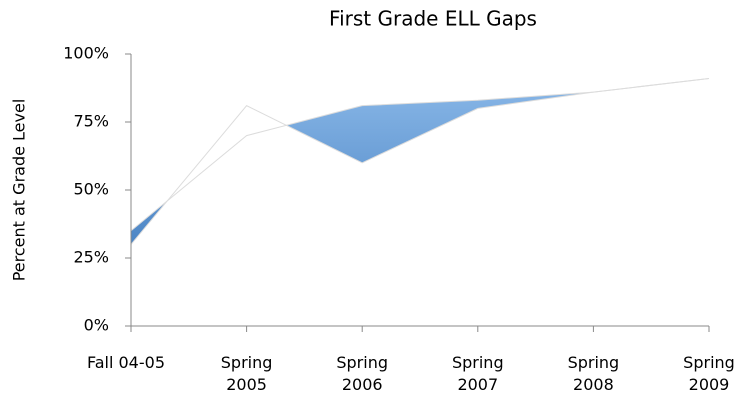  Describe the element at coordinates (96, 325) in the screenshot. I see `y-tick-label: 0%` at that location.